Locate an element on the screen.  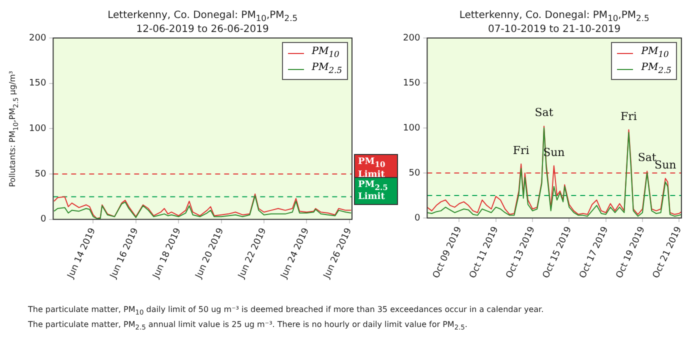
x-tick-label: Jun 16 2019 is located at coordinates (124, 253).